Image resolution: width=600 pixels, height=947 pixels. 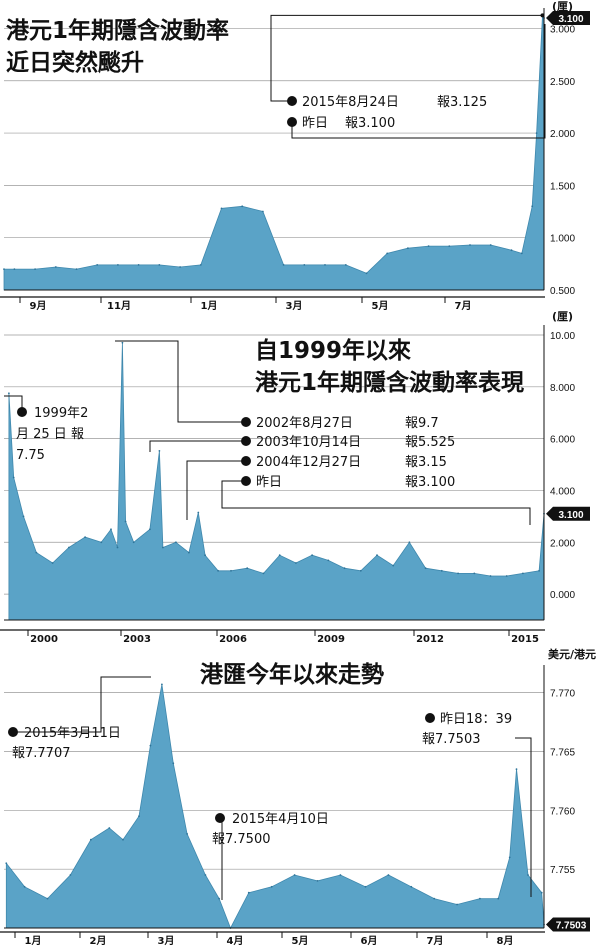 I want to click on y-axis-unit: 美元/港元, so click(x=572, y=654).